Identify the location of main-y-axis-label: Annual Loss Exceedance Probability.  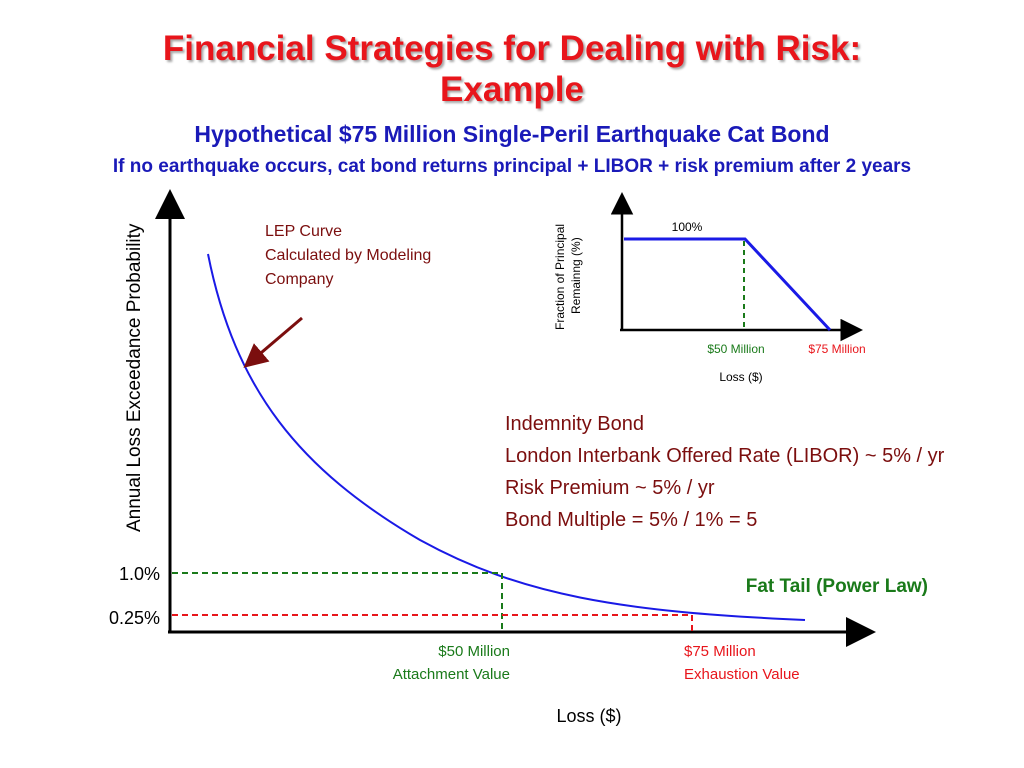
(134, 377).